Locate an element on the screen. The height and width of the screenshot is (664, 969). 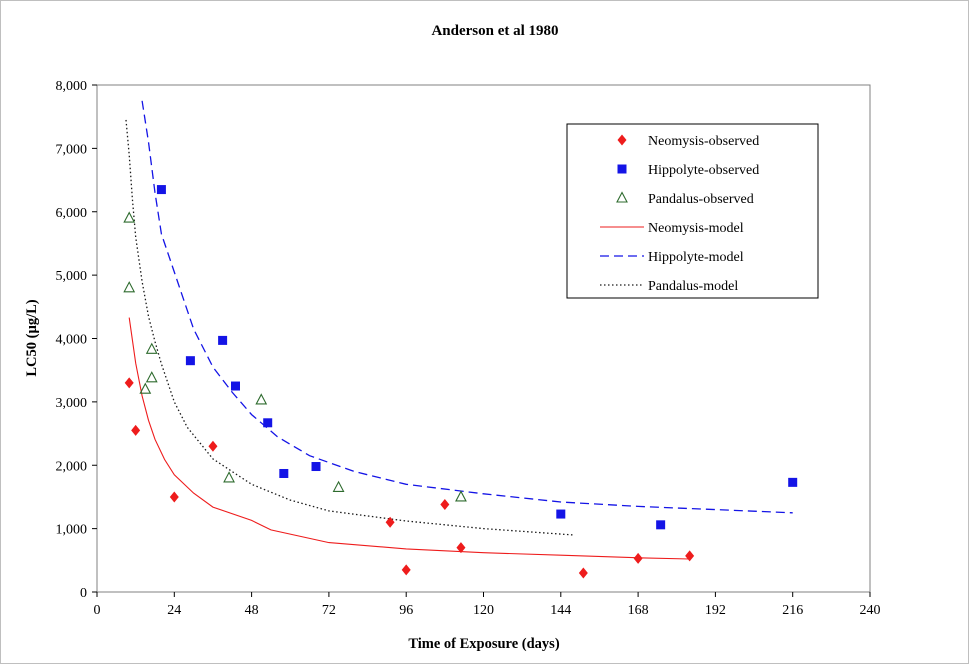
legend-label: Pandalus-observed is located at coordinates (701, 199).